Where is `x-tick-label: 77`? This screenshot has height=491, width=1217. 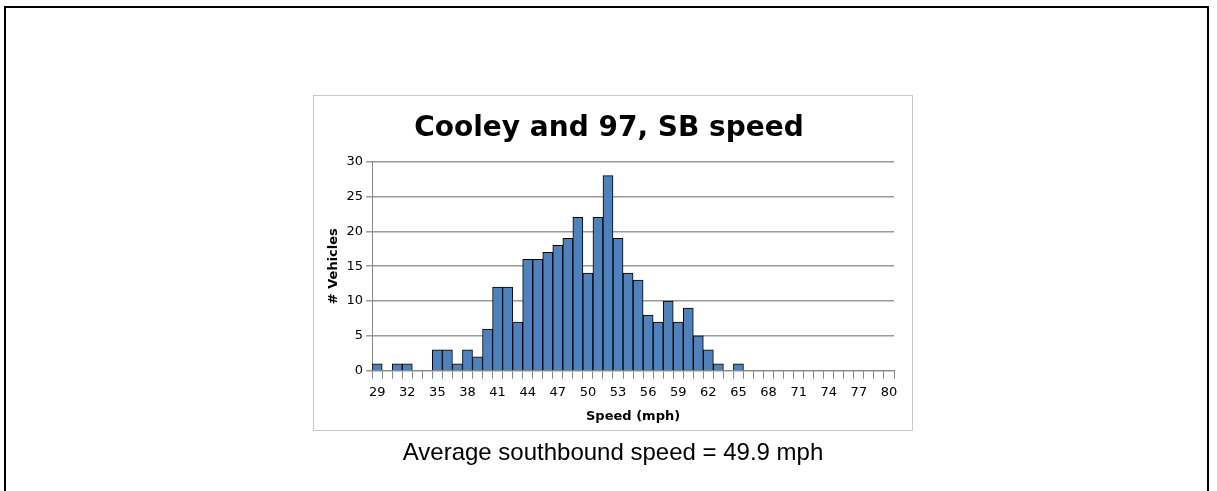
x-tick-label: 77 is located at coordinates (859, 391).